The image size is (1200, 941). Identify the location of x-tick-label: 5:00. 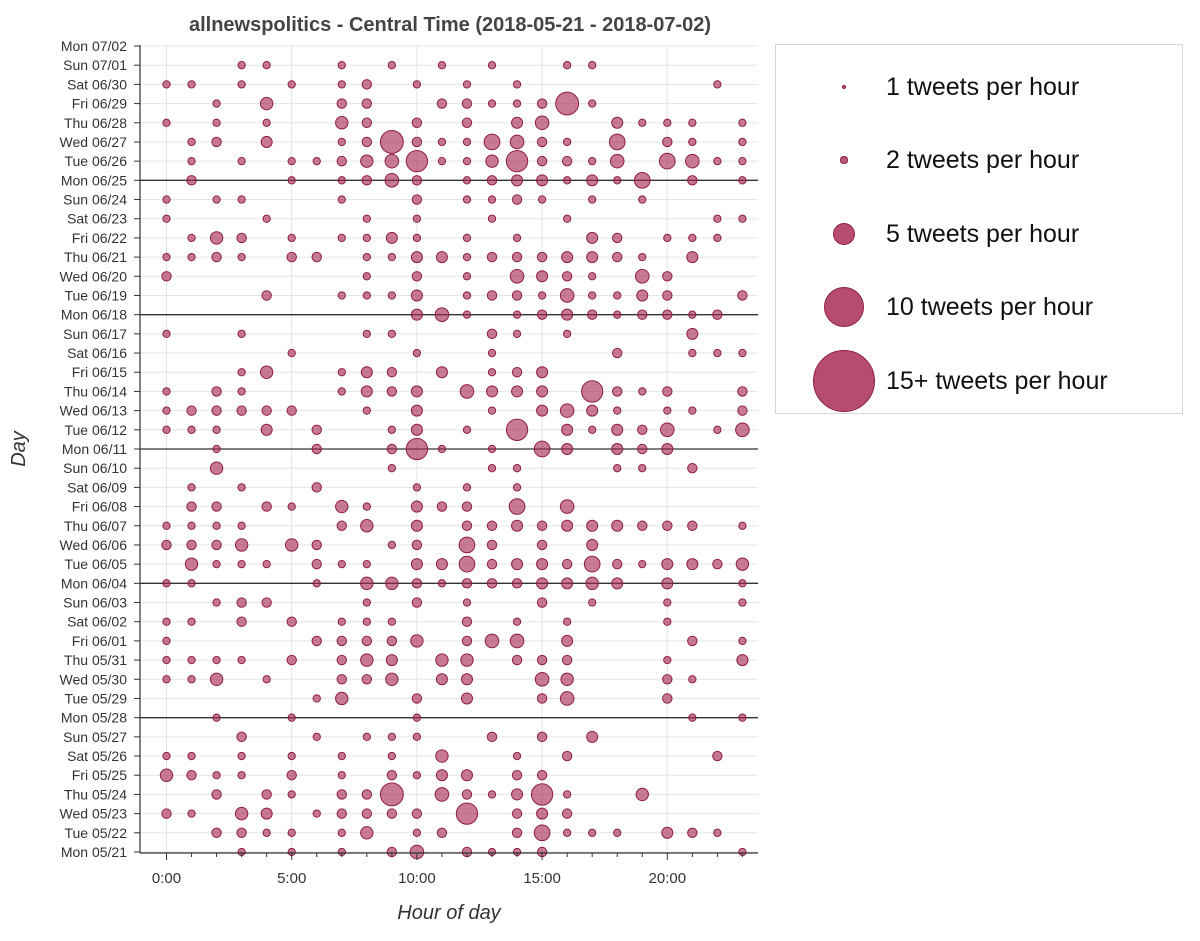
(291, 878).